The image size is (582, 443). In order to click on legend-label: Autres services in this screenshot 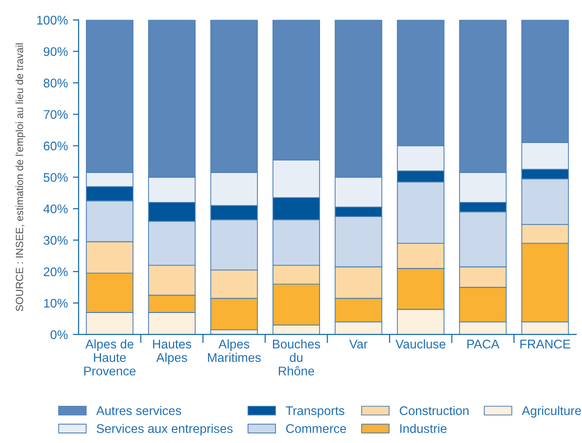, I will do `click(139, 411)`.